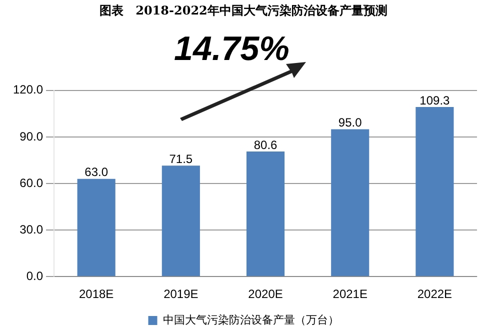  I want to click on data-label: 63.0, so click(96, 172).